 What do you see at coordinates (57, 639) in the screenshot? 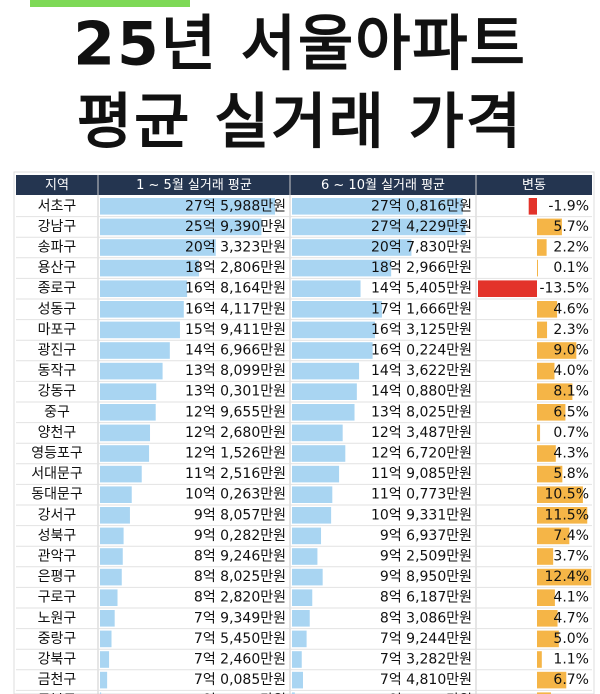
I see `district: 중랑구` at bounding box center [57, 639].